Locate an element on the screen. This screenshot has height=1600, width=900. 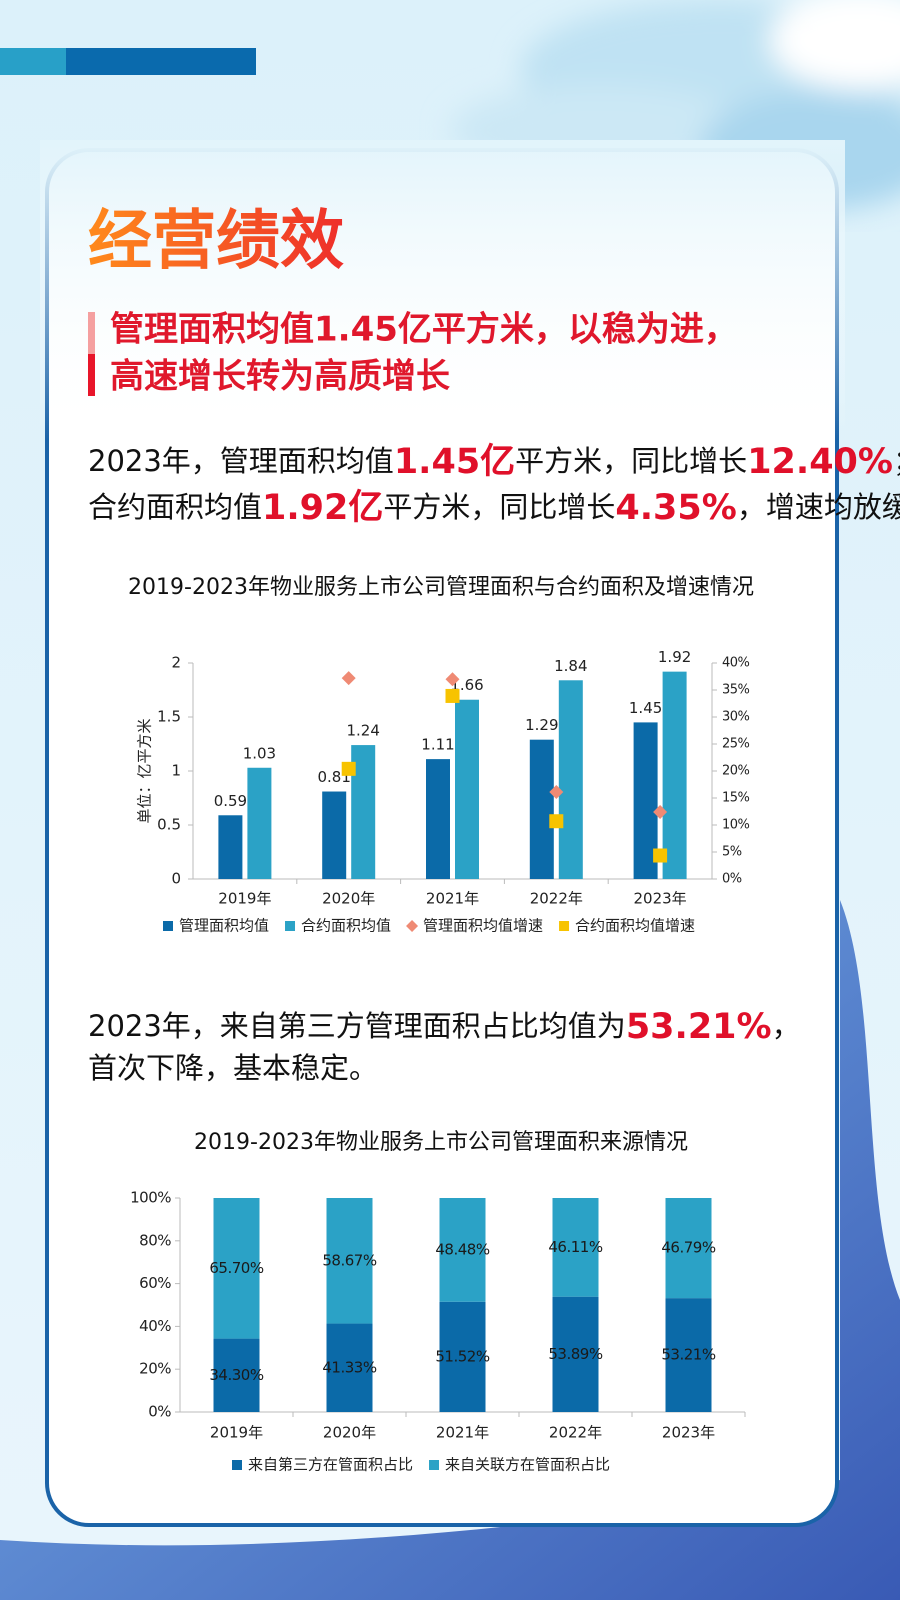
legend-label: 来自关联方在管面积占比 is located at coordinates (527, 1465).